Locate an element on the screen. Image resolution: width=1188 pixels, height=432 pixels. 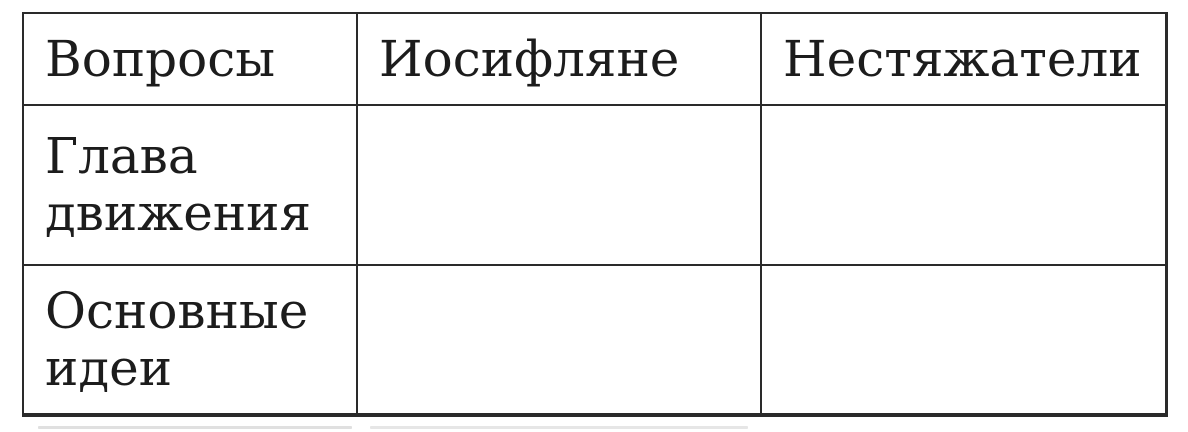
header-cell-nestyazhateli: Нестяжатели is located at coordinates (963, 60).